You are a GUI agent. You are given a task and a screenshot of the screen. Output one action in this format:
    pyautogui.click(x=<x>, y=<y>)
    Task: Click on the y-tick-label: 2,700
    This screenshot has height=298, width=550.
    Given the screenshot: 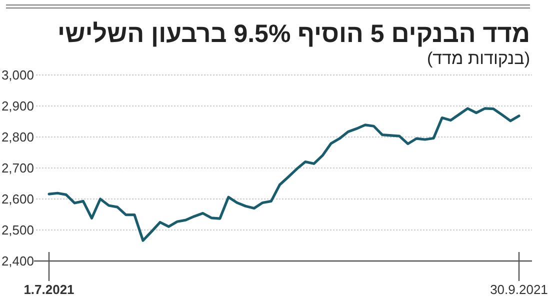 What is the action you would take?
    pyautogui.click(x=17, y=168)
    